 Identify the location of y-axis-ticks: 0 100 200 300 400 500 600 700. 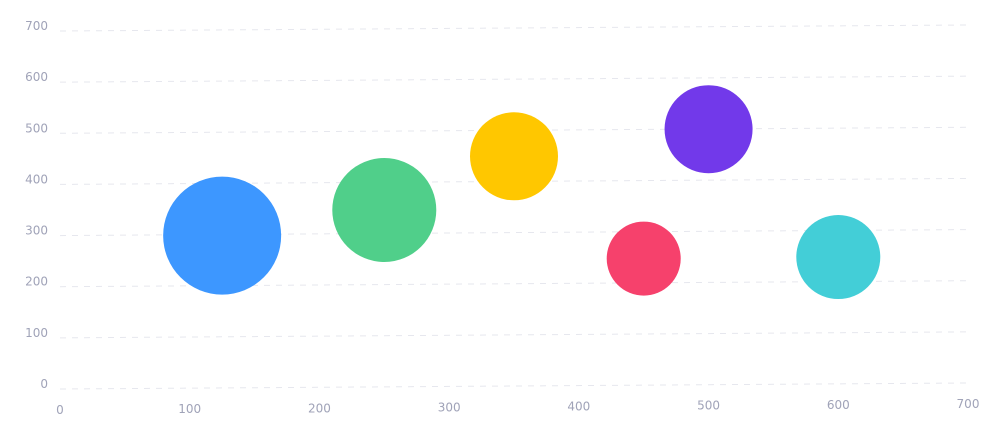
(36, 205).